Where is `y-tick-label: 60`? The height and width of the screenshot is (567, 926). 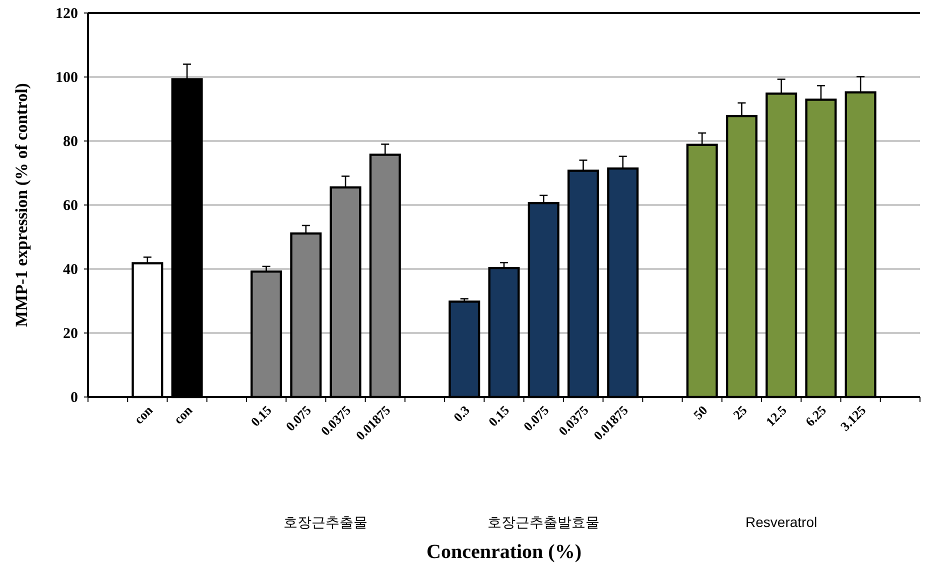 y-tick-label: 60 is located at coordinates (70, 206).